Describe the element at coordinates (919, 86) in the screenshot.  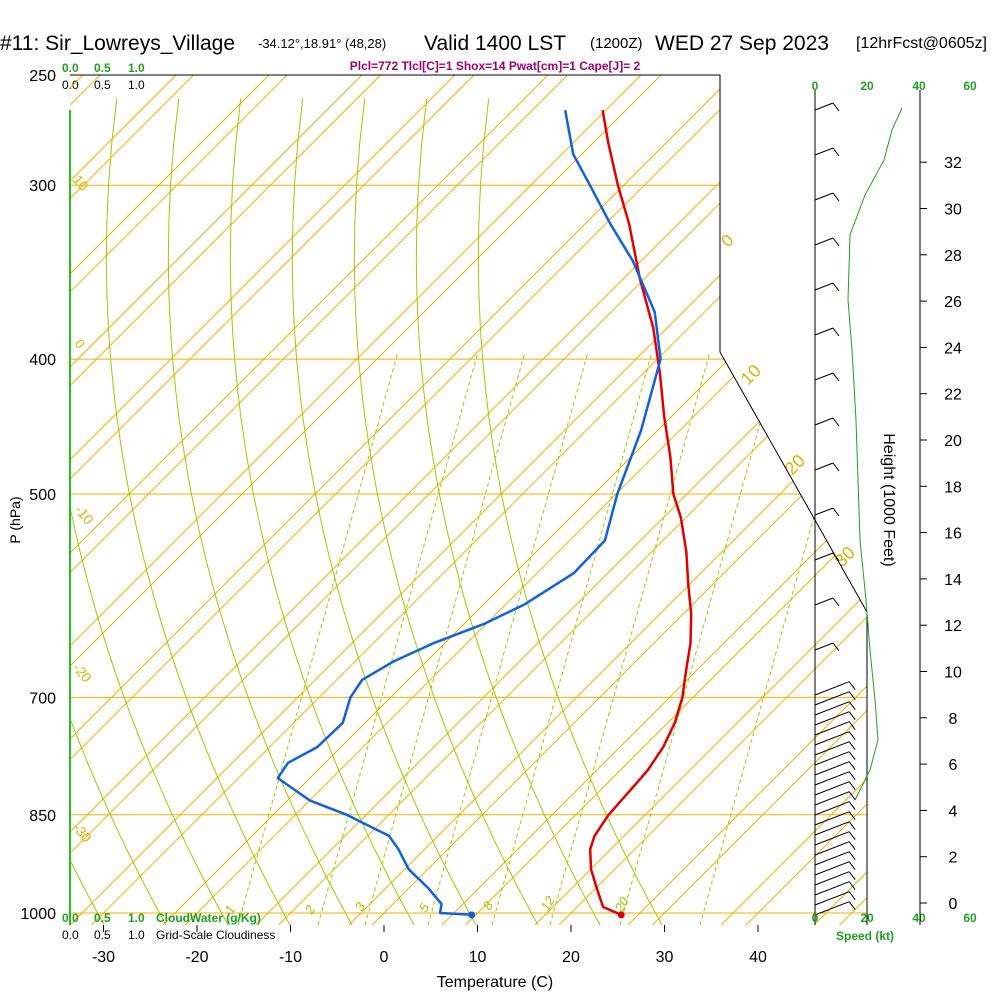
I see `speed-top-2: 40` at that location.